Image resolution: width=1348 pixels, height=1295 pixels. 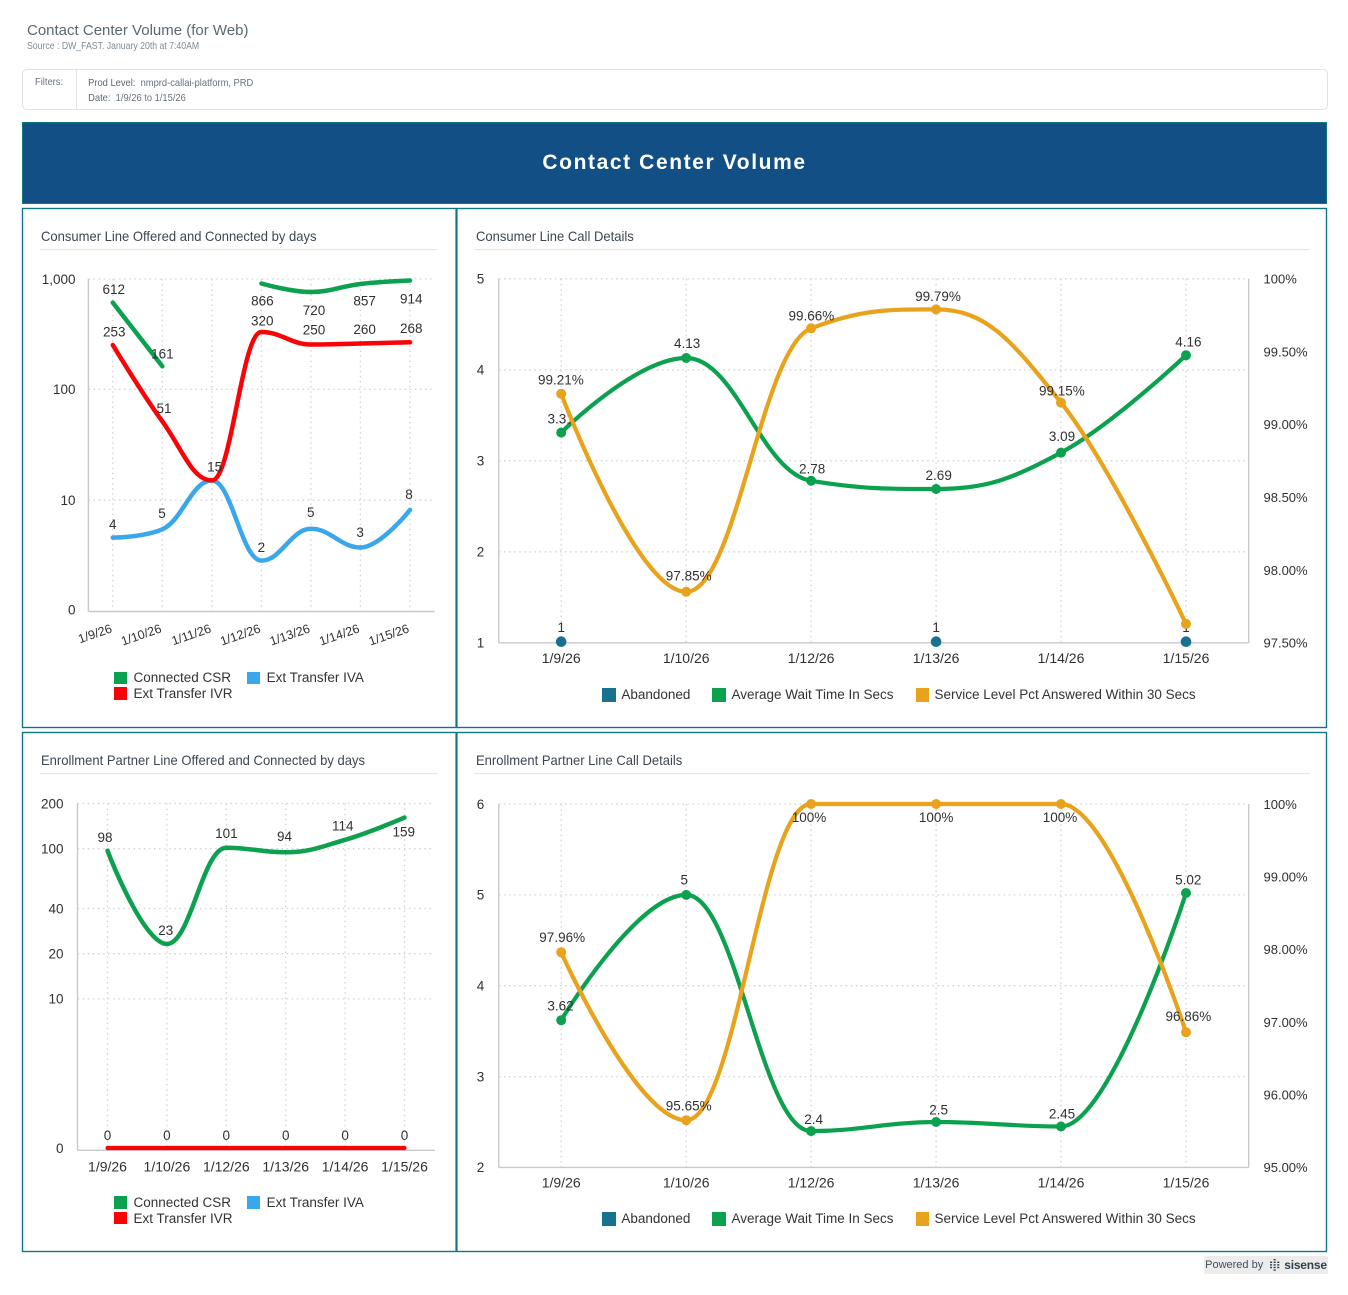 I want to click on svg-text: 857, so click(x=364, y=301).